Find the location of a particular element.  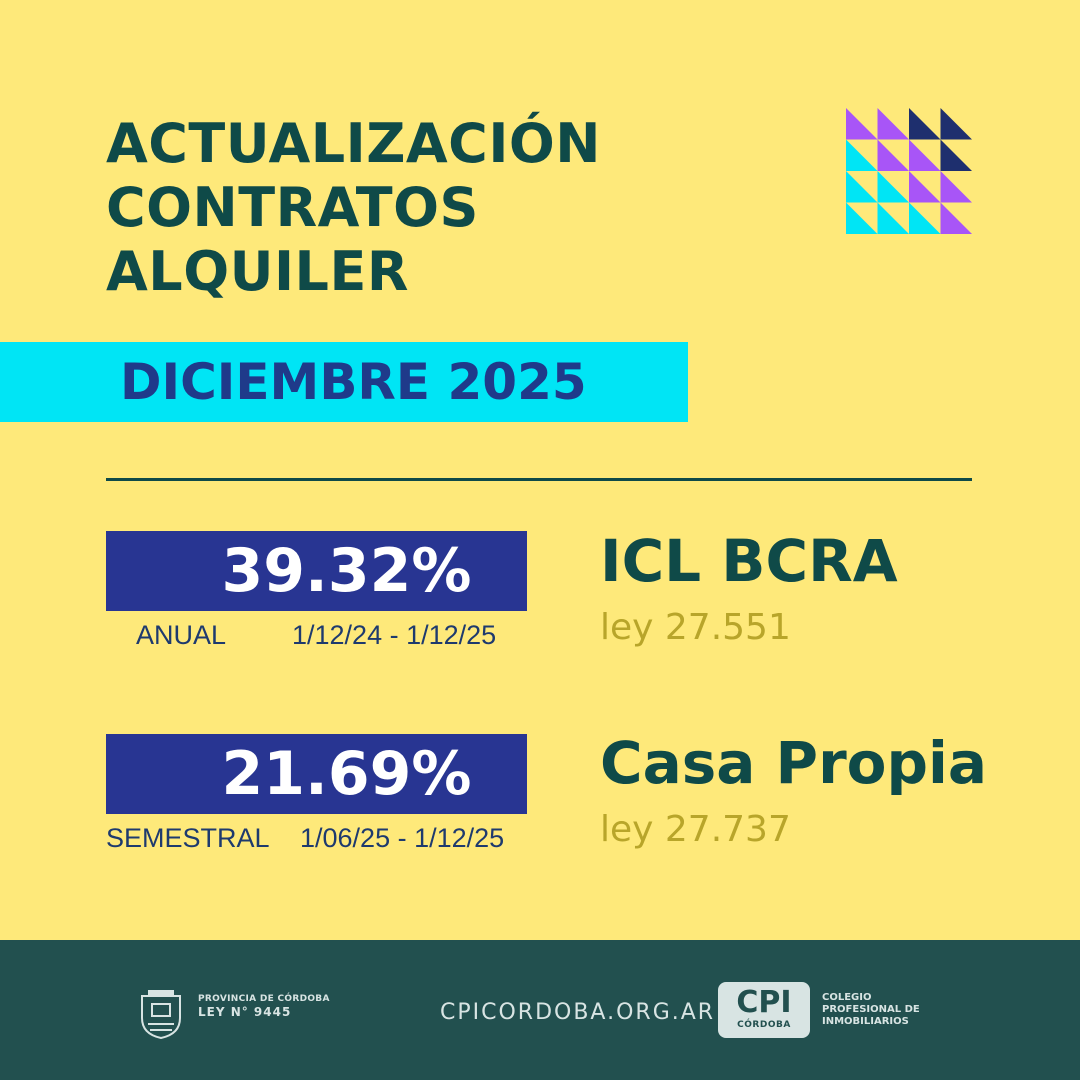

title-line-3: ALQUILER is located at coordinates (257, 271).